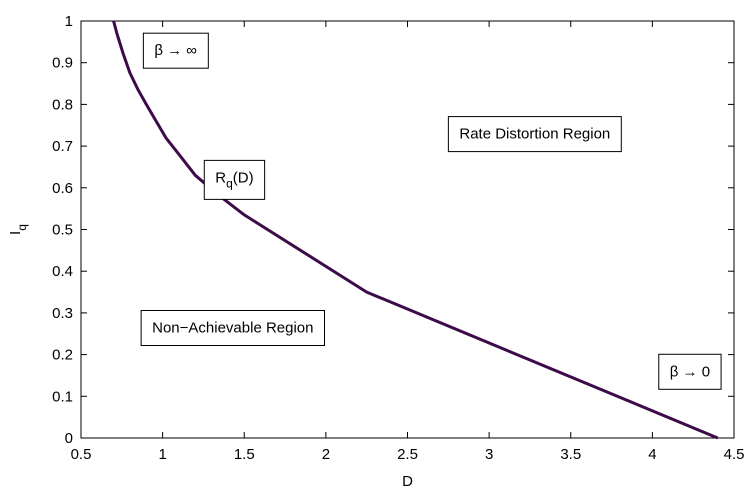 The height and width of the screenshot is (489, 749). What do you see at coordinates (62, 396) in the screenshot?
I see `y-tick-label: 0.1` at bounding box center [62, 396].